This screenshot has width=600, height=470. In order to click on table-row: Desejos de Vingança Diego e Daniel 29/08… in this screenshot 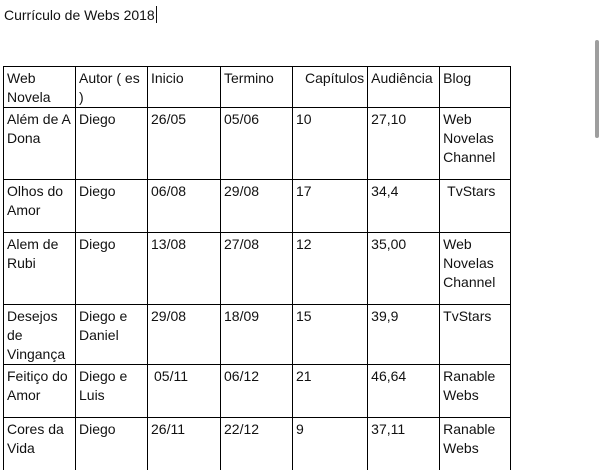, I will do `click(257, 334)`.